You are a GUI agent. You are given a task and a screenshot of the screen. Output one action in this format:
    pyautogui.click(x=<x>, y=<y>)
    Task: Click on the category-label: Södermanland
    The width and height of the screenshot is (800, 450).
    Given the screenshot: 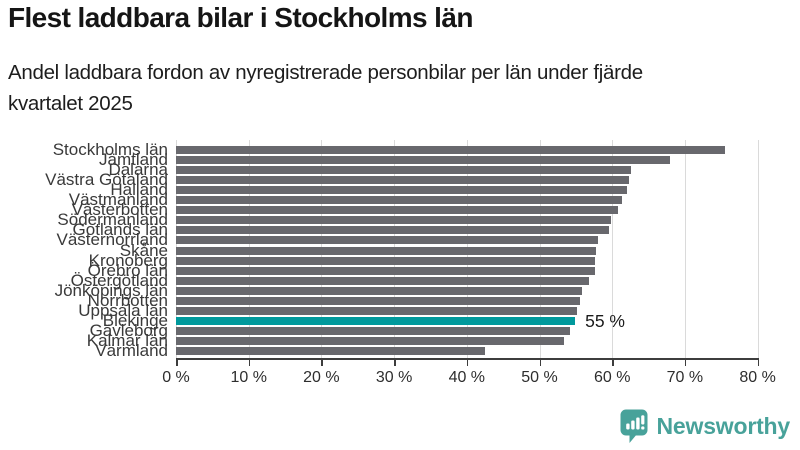 What is the action you would take?
    pyautogui.click(x=112, y=220)
    